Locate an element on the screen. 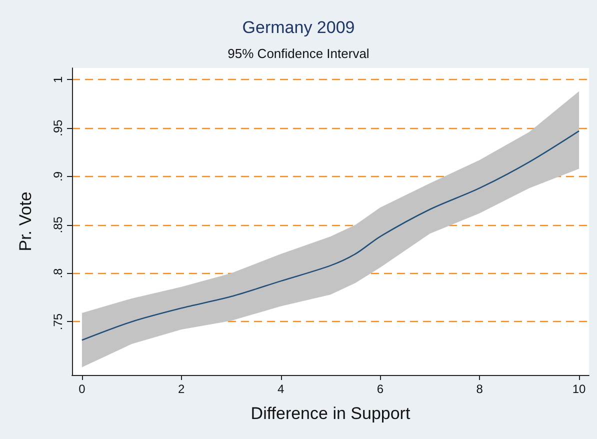 The height and width of the screenshot is (439, 597). chart-title: Germany 2009 is located at coordinates (298, 27).